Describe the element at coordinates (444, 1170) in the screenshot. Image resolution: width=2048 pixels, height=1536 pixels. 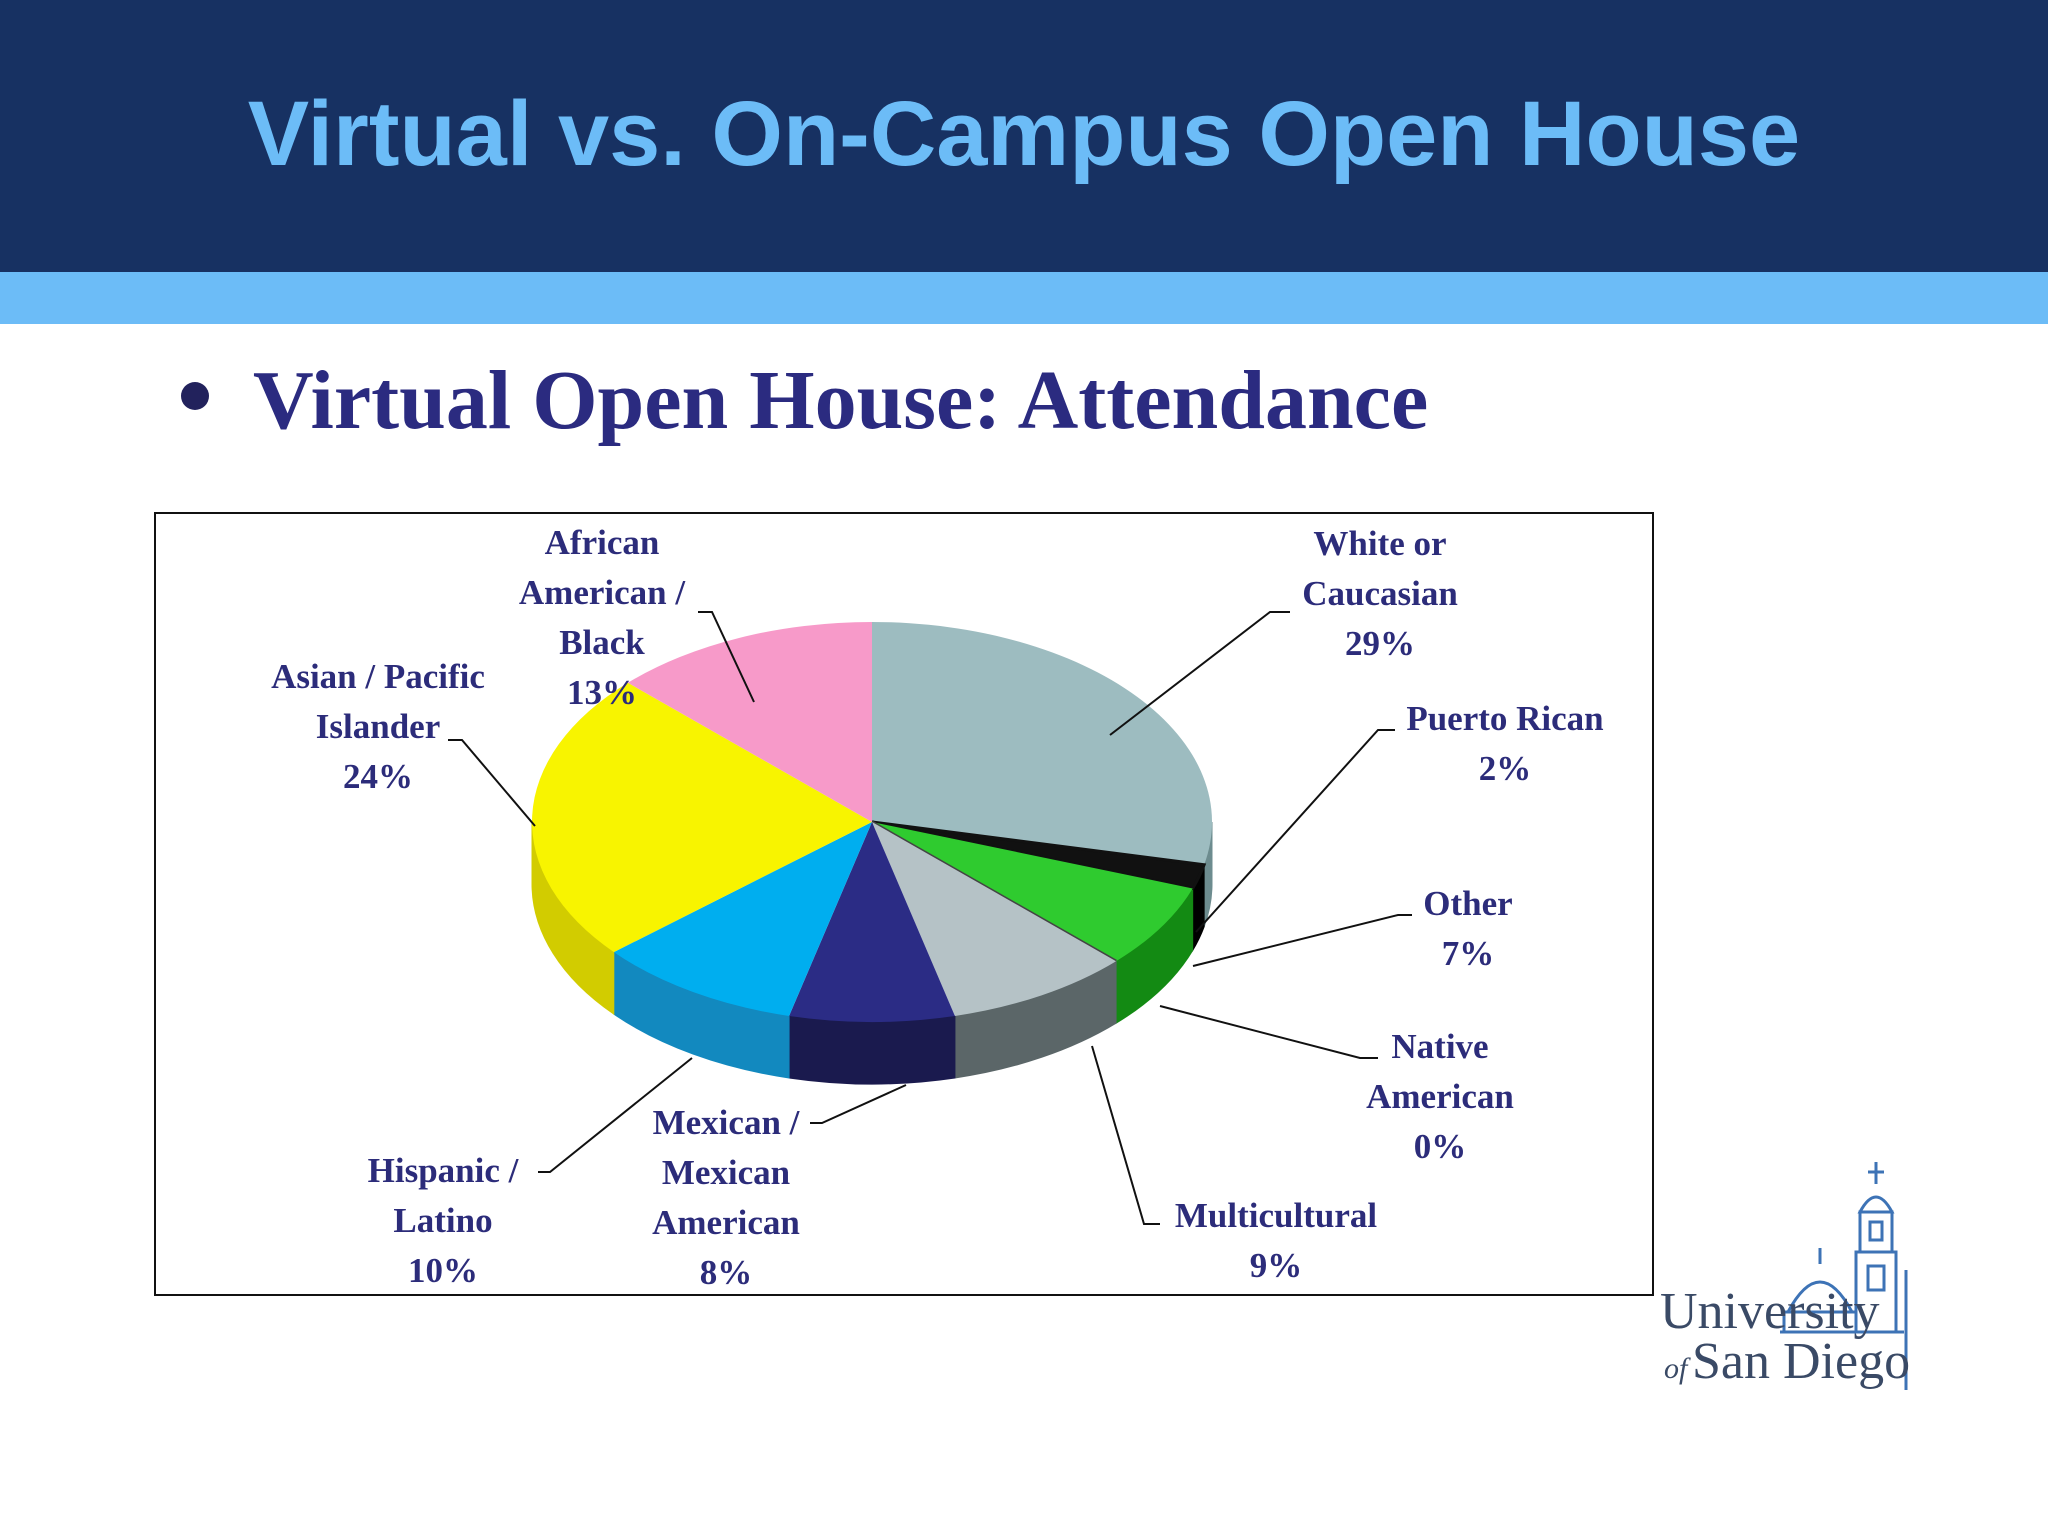
I see `pie-label-hispanic-line-1: Hispanic /` at that location.